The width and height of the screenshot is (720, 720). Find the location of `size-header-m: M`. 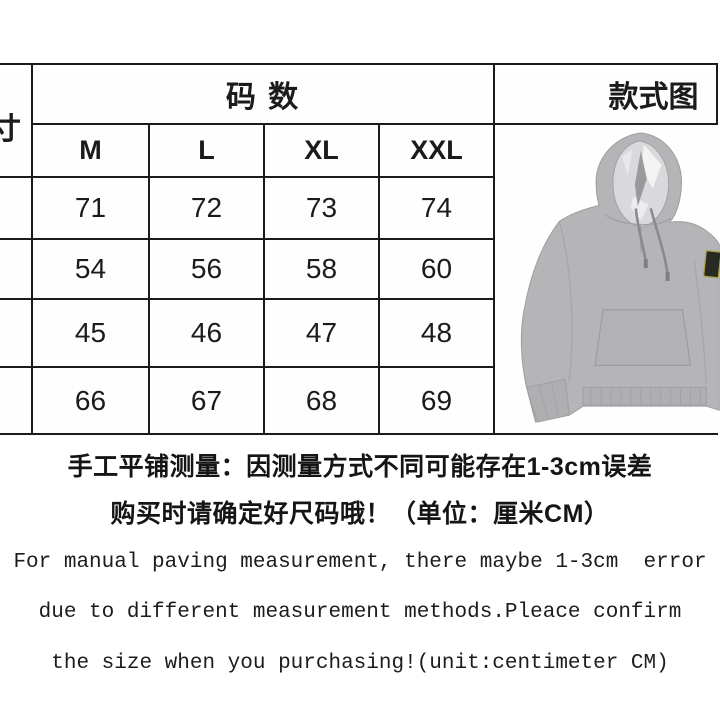

size-header-m: M is located at coordinates (91, 151).